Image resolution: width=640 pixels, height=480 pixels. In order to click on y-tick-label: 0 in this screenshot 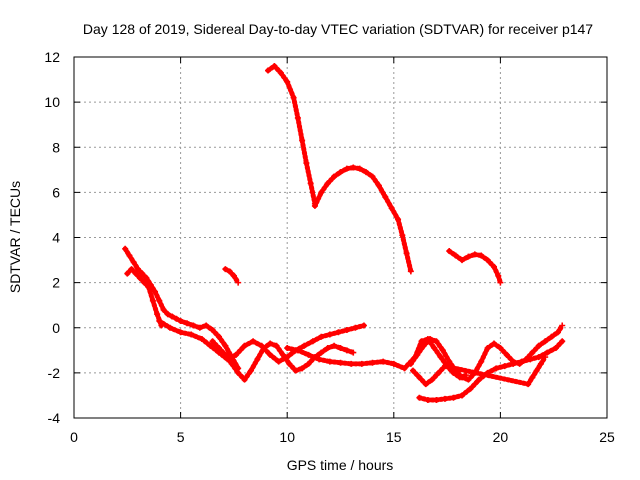, I will do `click(56, 328)`.